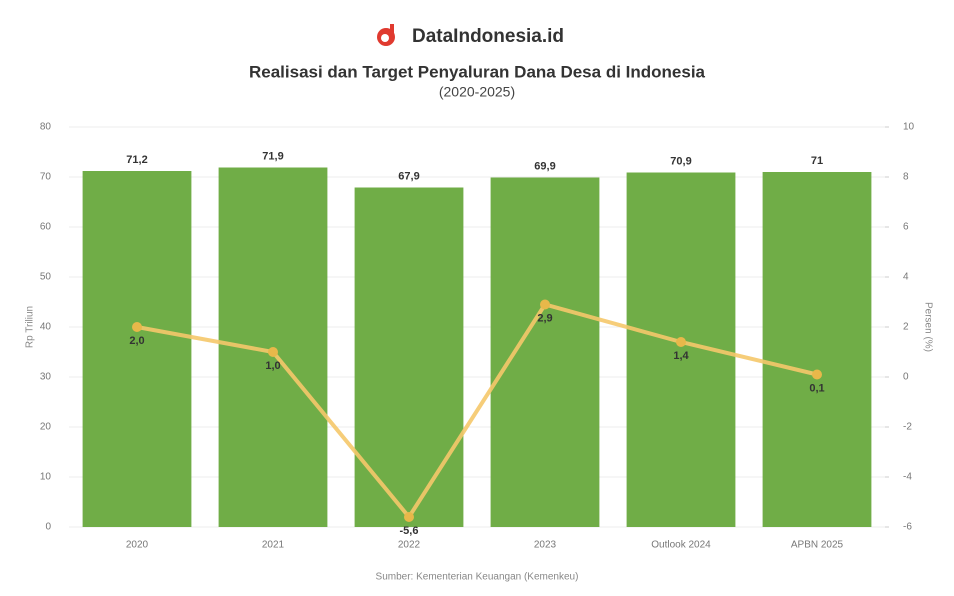 This screenshot has height=596, width=954. Describe the element at coordinates (906, 327) in the screenshot. I see `y2-tick-label: 2` at that location.